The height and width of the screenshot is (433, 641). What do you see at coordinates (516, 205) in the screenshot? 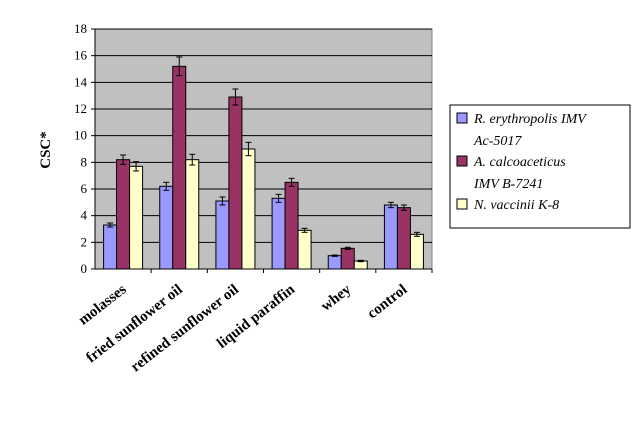
I see `legend-label: N. vaccinii K-8` at bounding box center [516, 205].